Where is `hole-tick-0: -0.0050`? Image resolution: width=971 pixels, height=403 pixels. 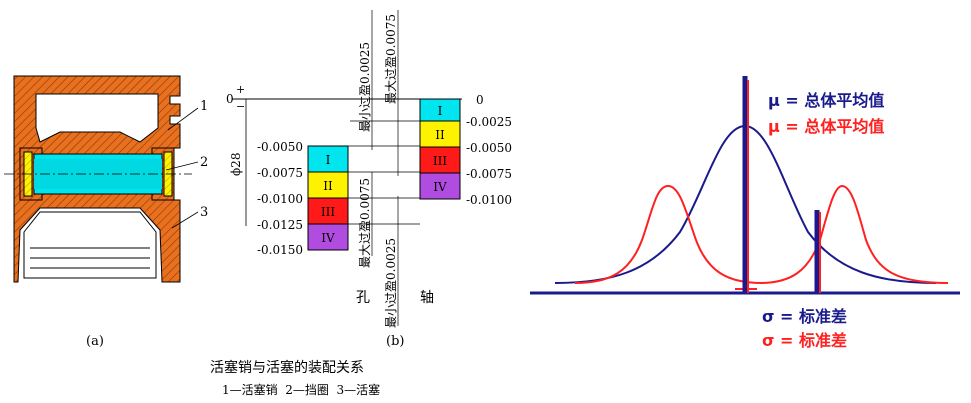 hole-tick-0: -0.0050 is located at coordinates (280, 147).